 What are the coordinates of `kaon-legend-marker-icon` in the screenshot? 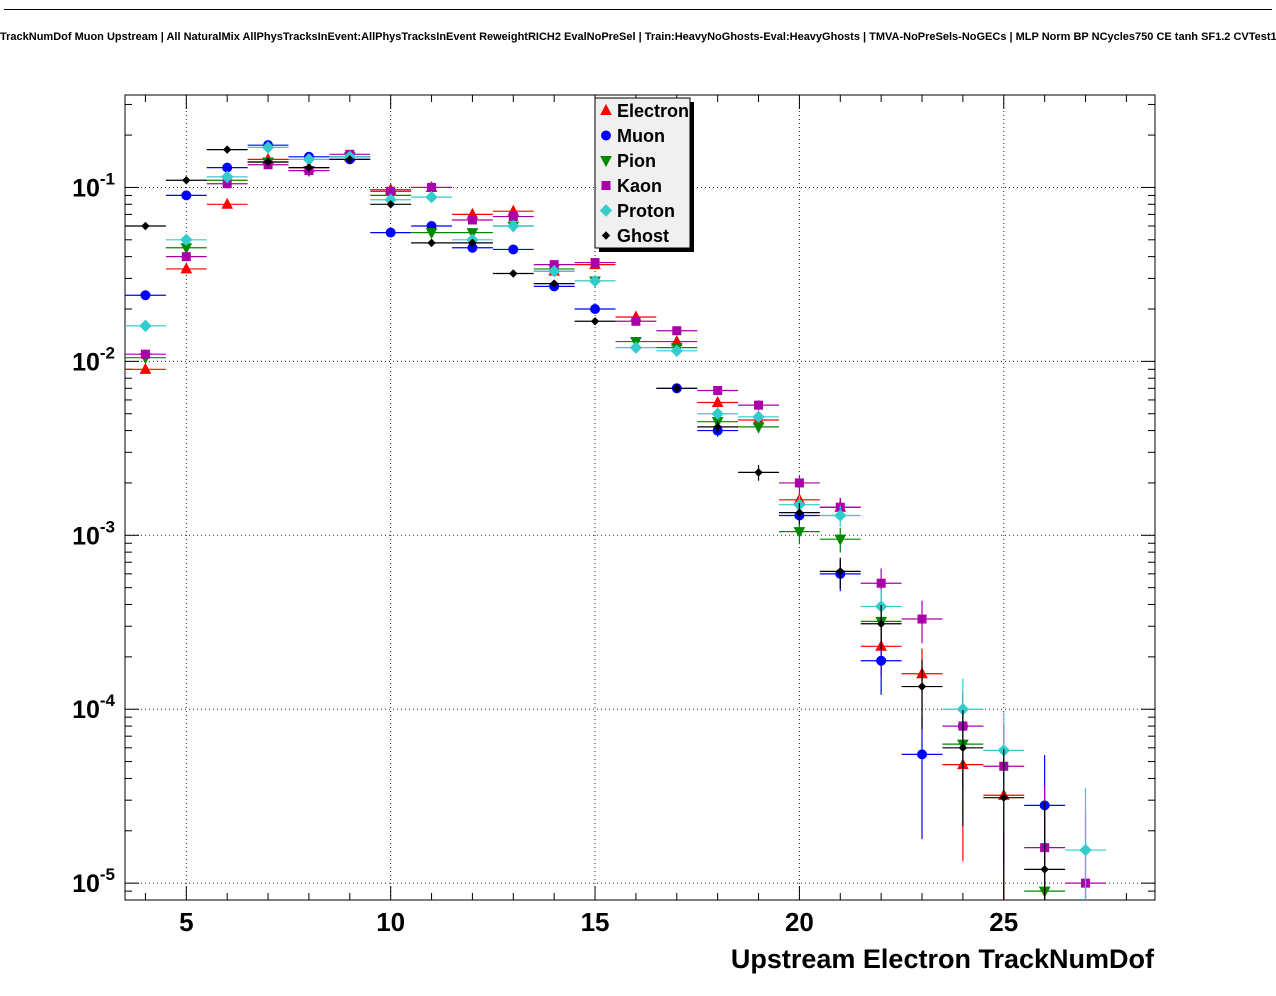 It's located at (606, 185).